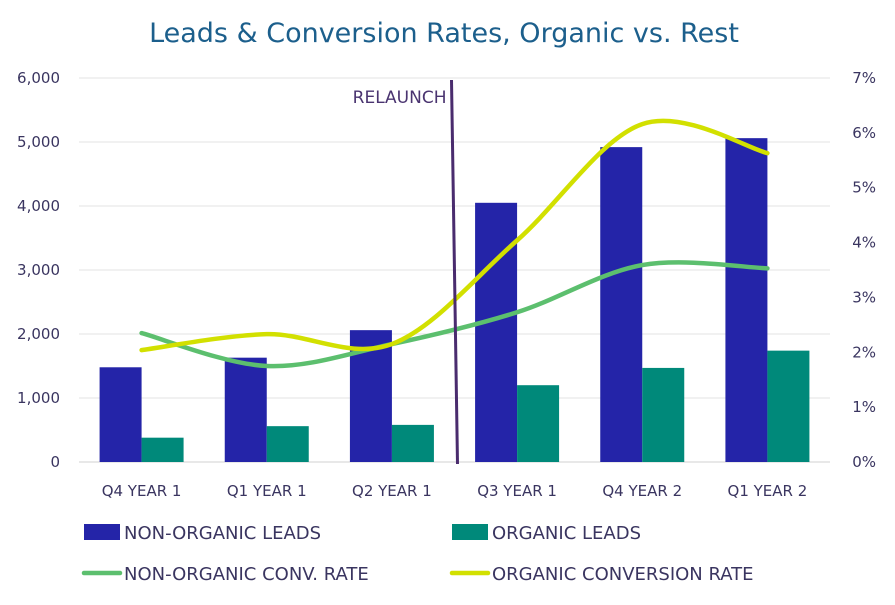  Describe the element at coordinates (267, 491) in the screenshot. I see `category-label: Q1 YEAR 1` at that location.